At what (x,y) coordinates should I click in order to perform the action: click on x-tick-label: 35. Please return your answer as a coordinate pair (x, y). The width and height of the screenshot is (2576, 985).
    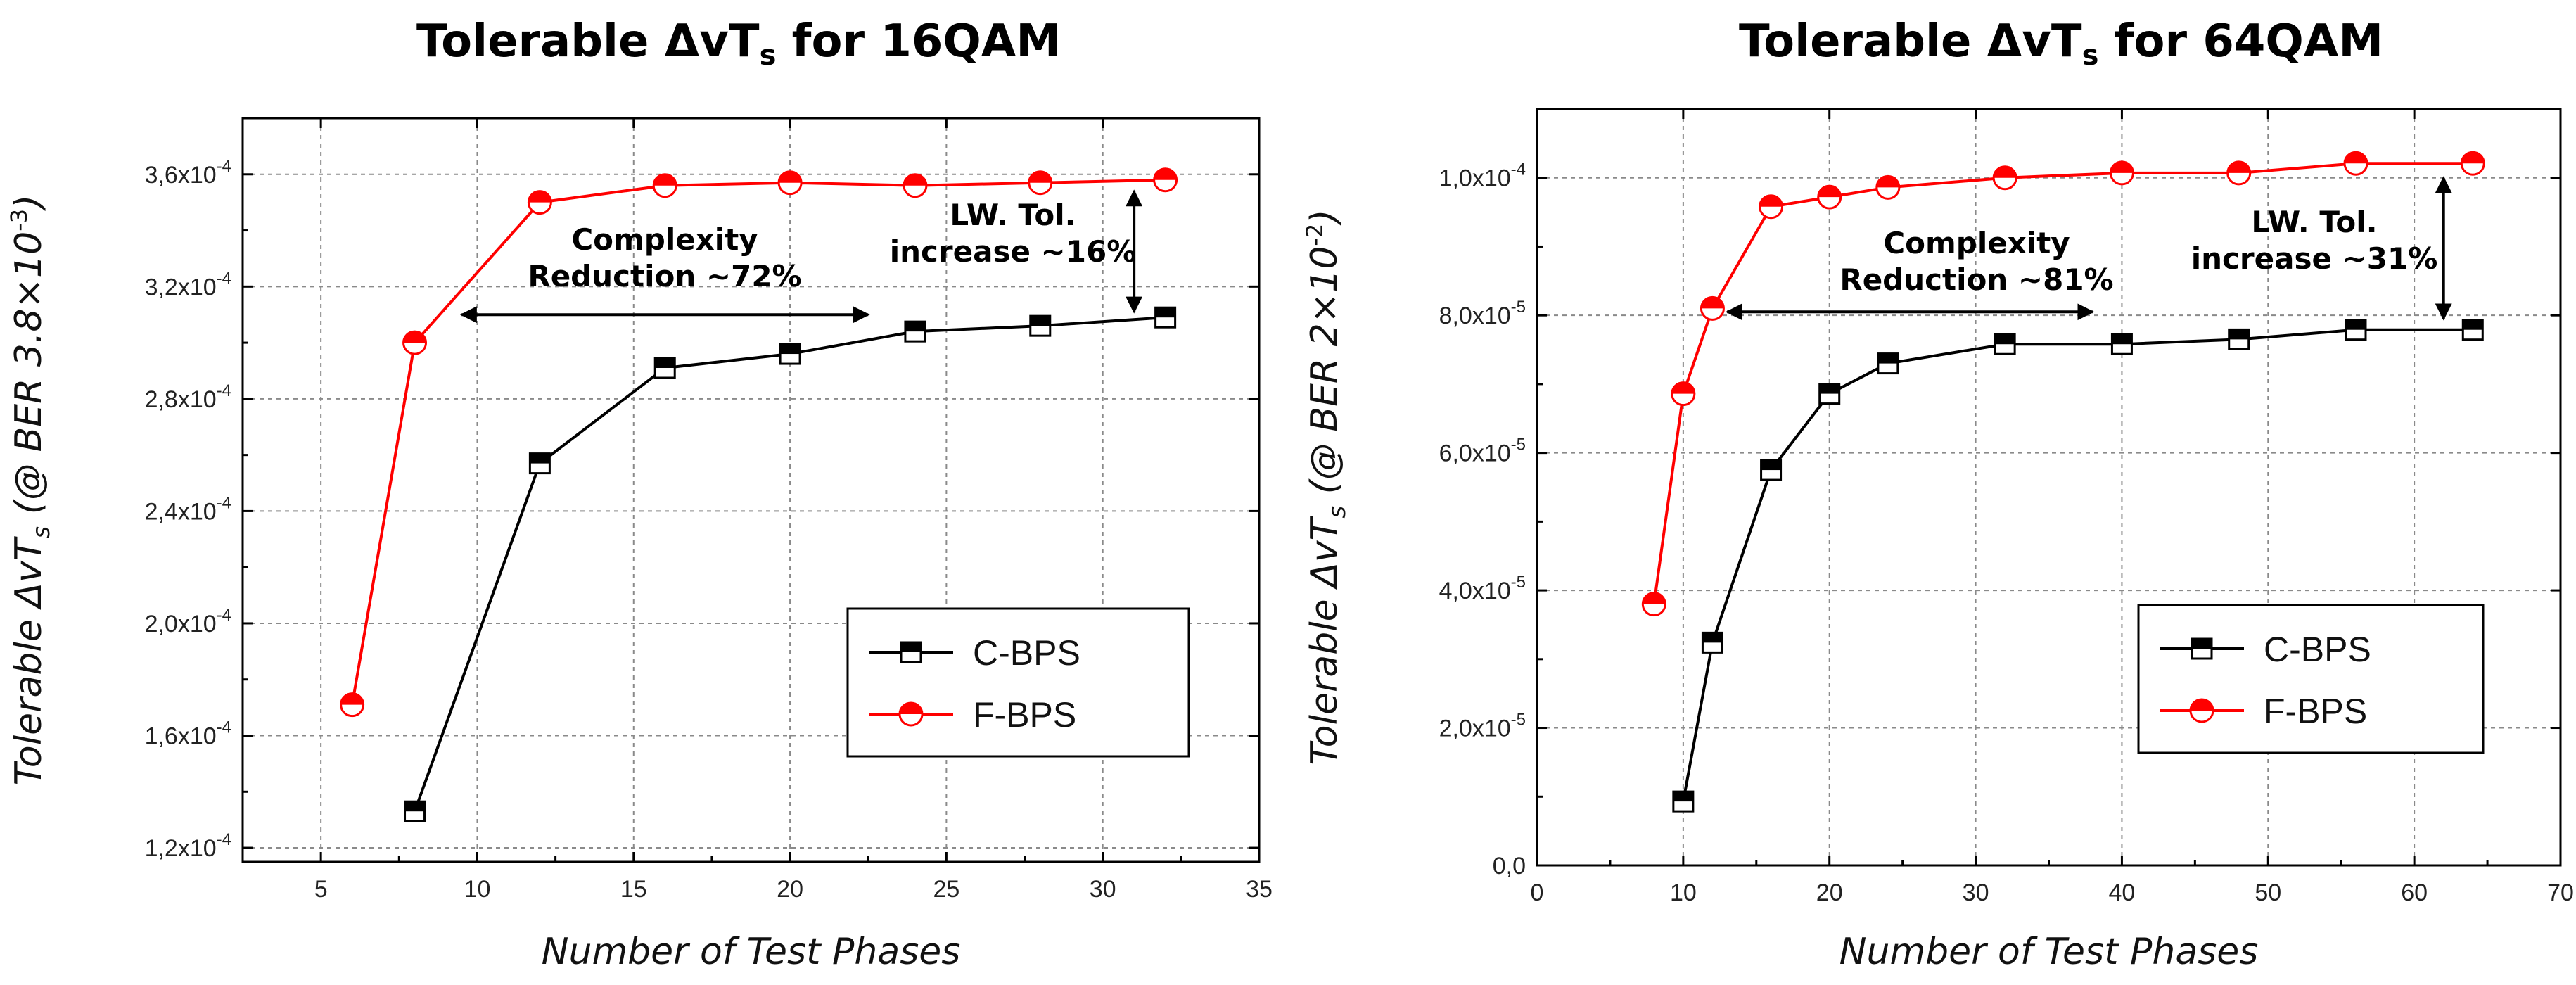
    Looking at the image, I should click on (1259, 890).